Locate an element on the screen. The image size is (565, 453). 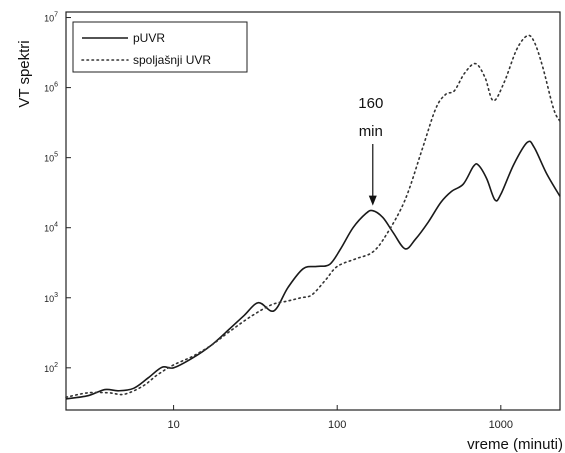
y-ticks: 10² 10³ 10⁴ 10⁵ 10⁶ 10⁷ is located at coordinates (57, 193).